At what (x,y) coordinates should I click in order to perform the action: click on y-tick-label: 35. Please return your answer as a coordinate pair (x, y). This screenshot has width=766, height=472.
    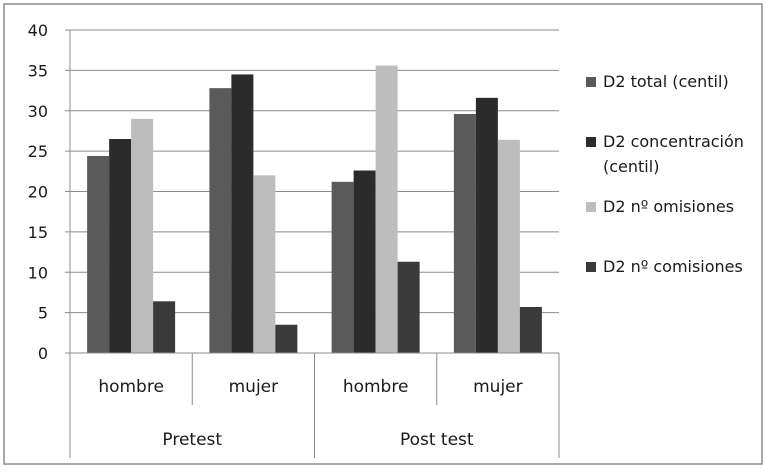
    Looking at the image, I should click on (38, 70).